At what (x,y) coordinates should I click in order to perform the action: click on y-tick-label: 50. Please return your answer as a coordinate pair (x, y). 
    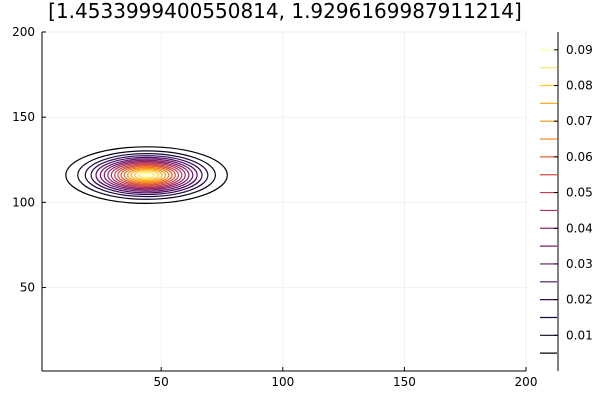
    Looking at the image, I should click on (27, 288).